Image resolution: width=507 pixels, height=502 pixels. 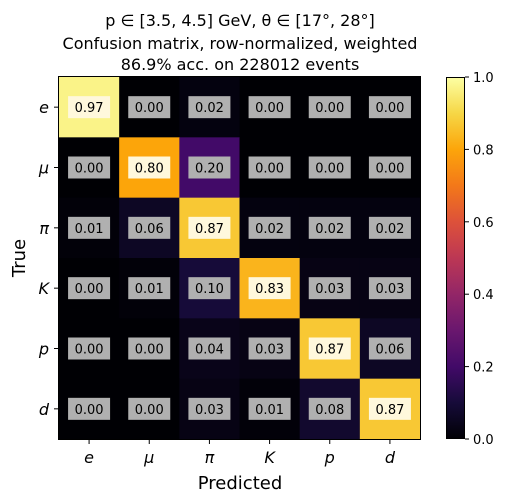 What do you see at coordinates (390, 457) in the screenshot?
I see `x-tick-label: d` at bounding box center [390, 457].